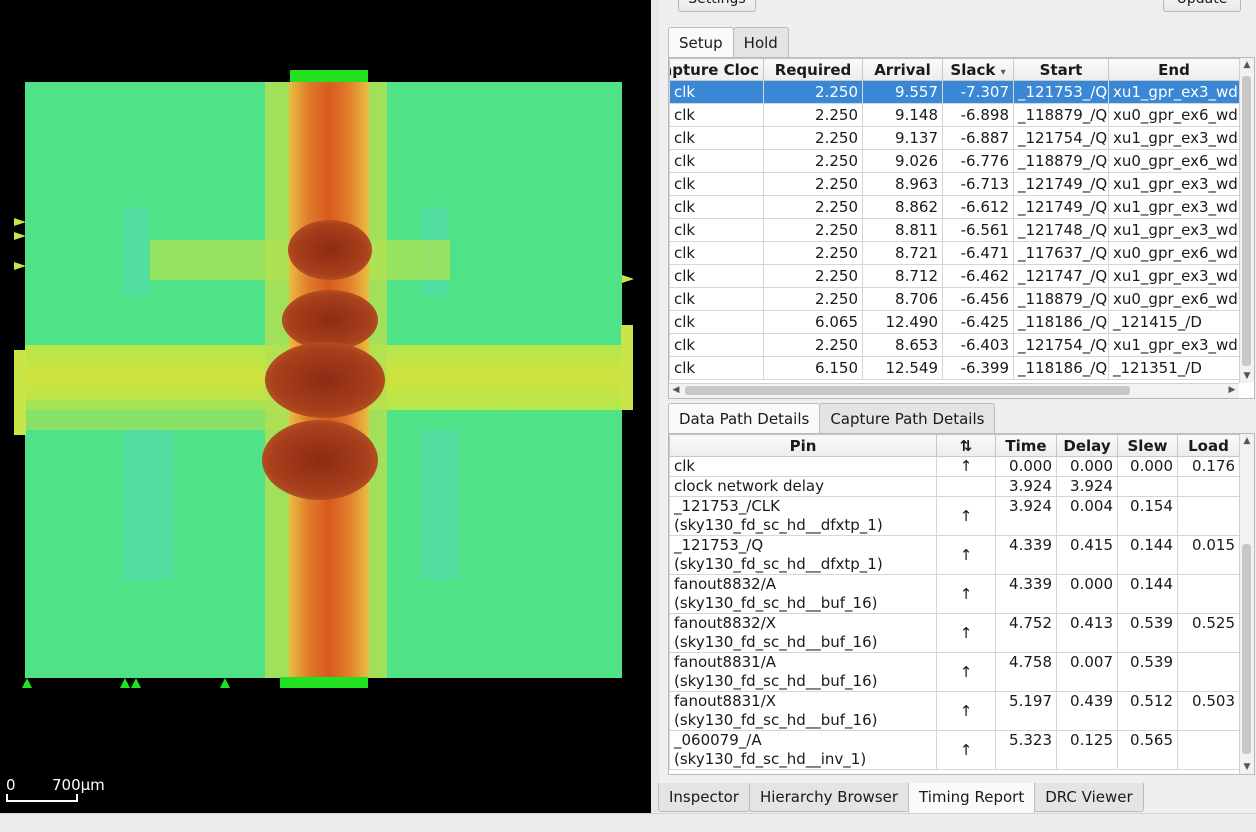 Image resolution: width=1256 pixels, height=832 pixels. I want to click on update-button: Update, so click(1202, 6).